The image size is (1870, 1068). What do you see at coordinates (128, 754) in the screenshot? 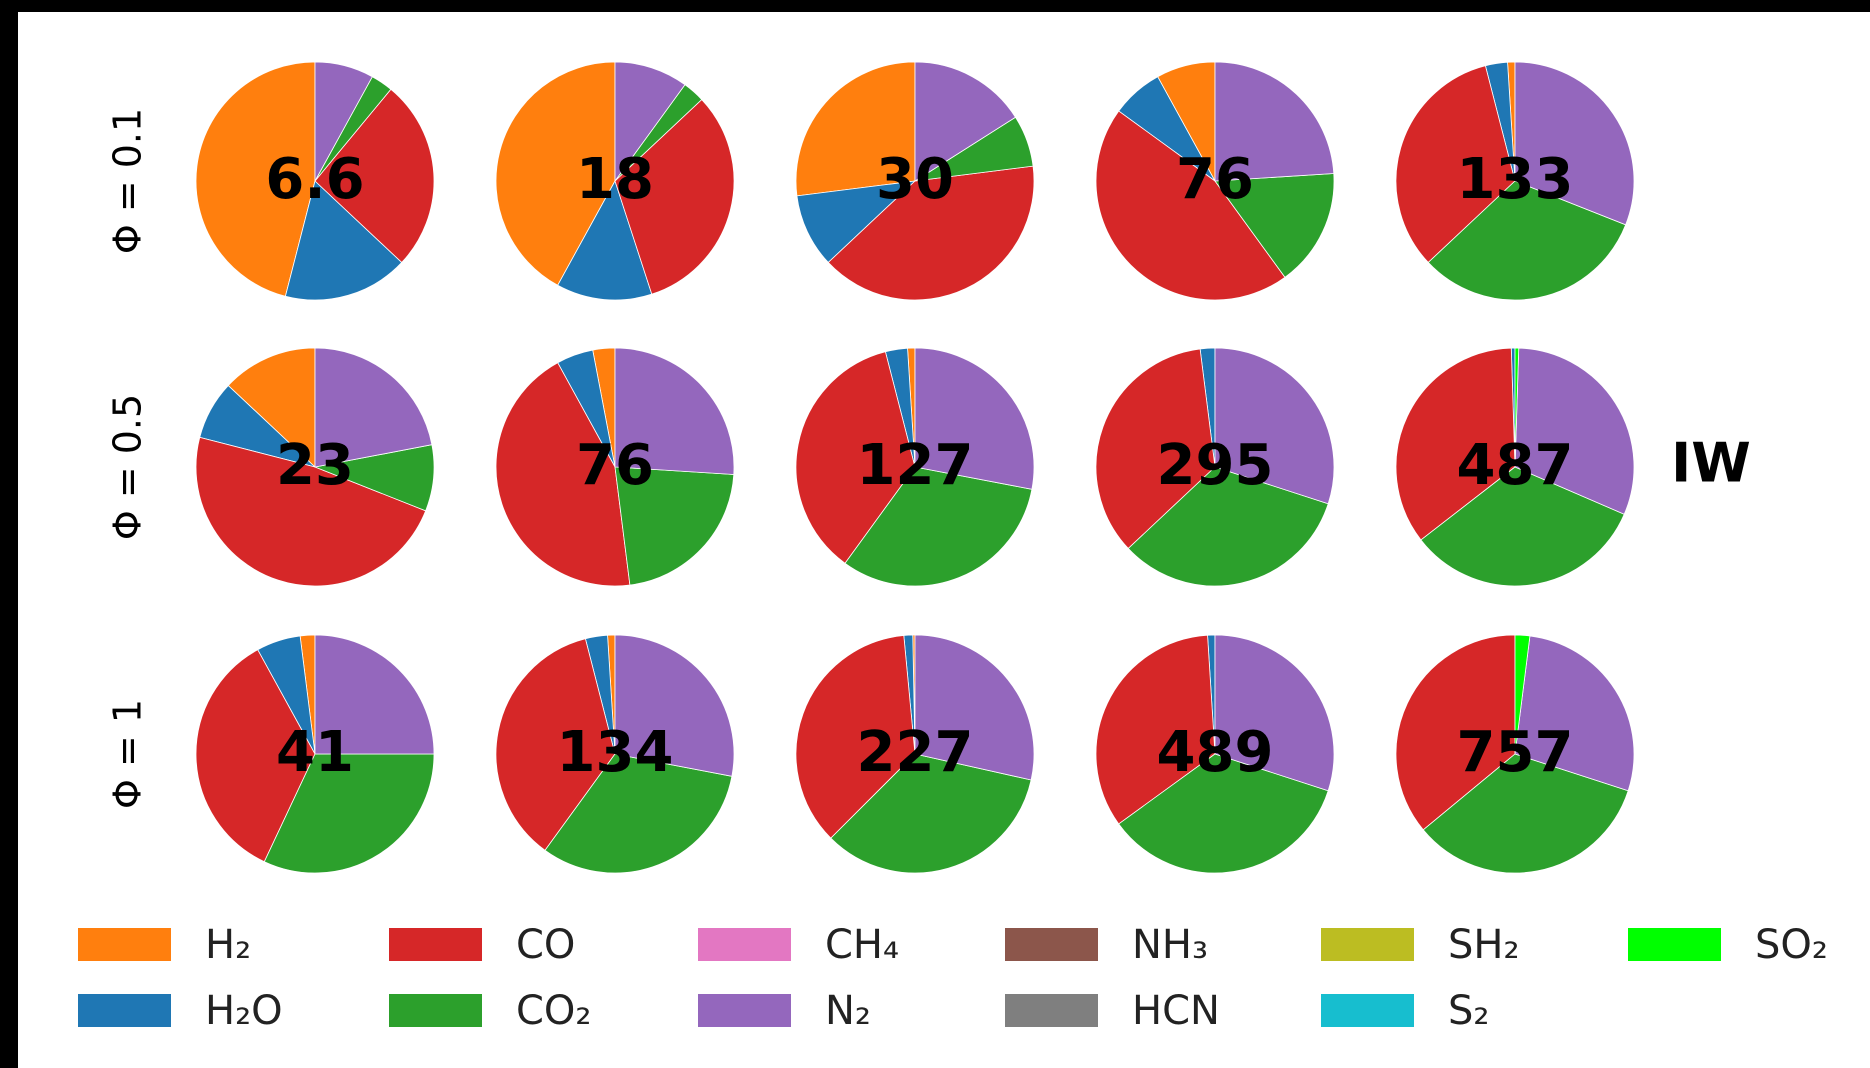
I see `row-label: Φ = 1` at bounding box center [128, 754].